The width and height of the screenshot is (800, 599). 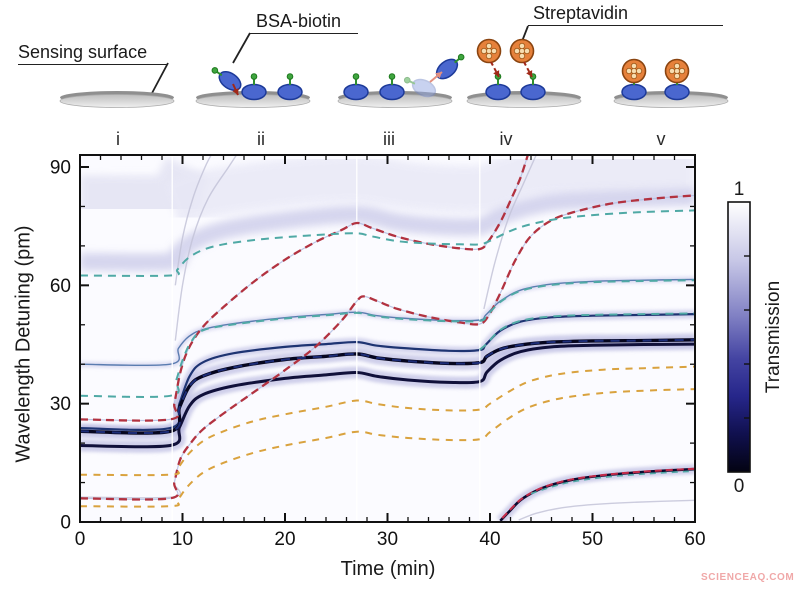 What do you see at coordinates (592, 539) in the screenshot?
I see `x-tick-label: 50` at bounding box center [592, 539].